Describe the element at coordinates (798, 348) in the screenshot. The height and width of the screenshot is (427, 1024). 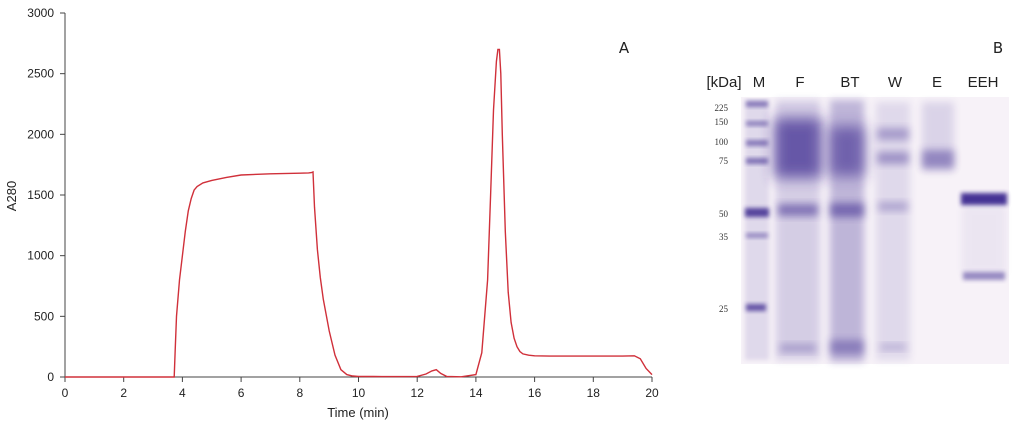
I see `lane-f-band-low` at that location.